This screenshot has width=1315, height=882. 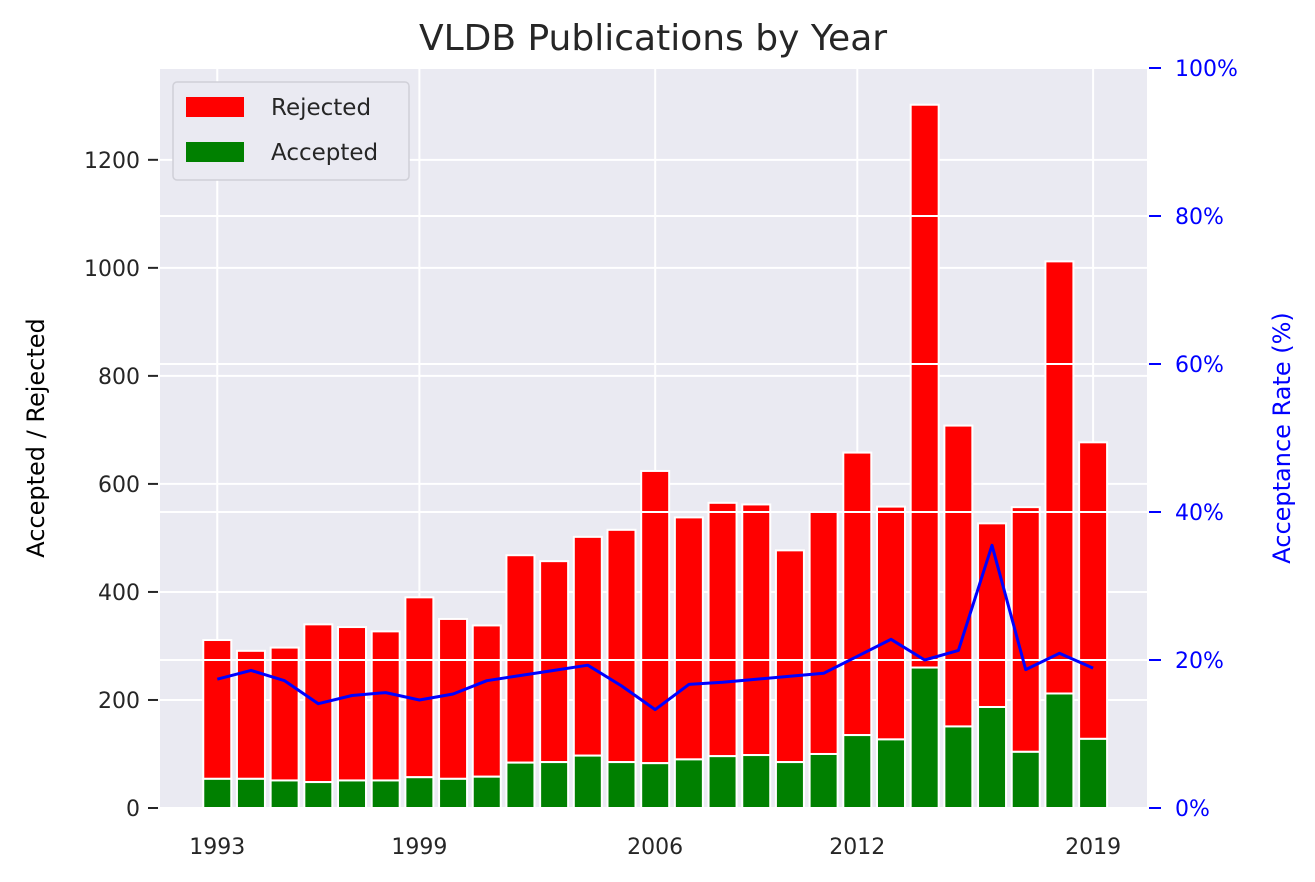 What do you see at coordinates (722, 629) in the screenshot?
I see `bar-rejected-2008` at bounding box center [722, 629].